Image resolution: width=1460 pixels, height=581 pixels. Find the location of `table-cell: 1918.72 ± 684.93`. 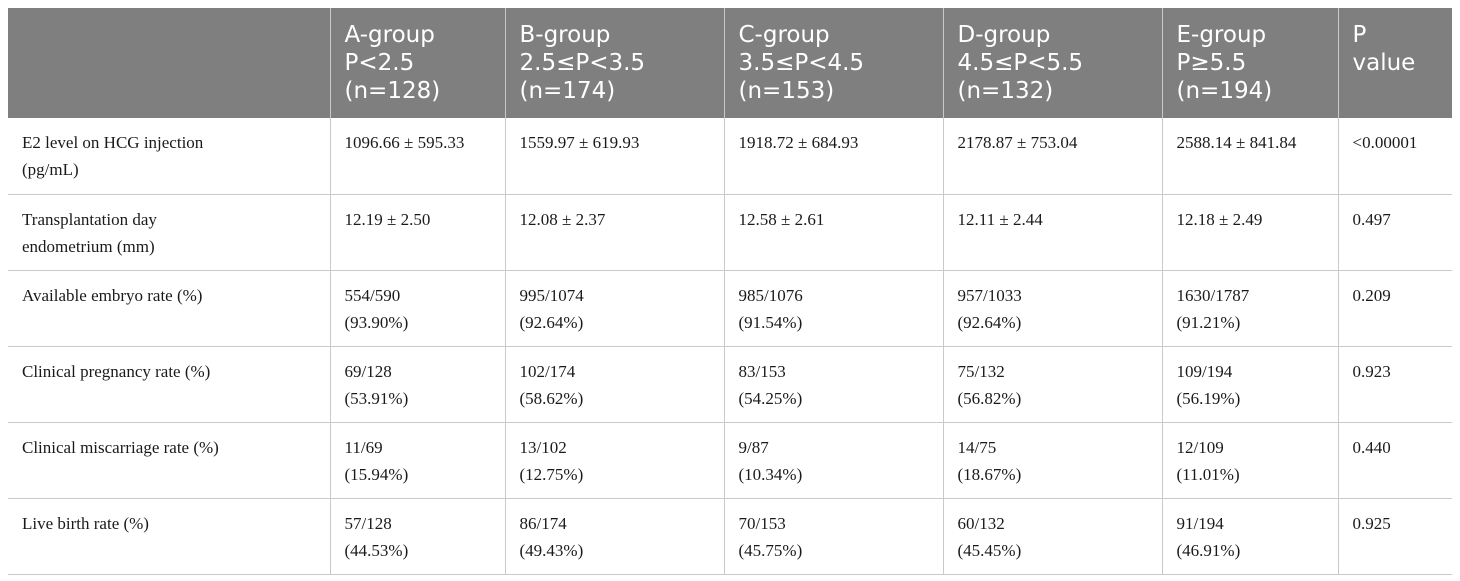

table-cell: 1918.72 ± 684.93 is located at coordinates (833, 156).